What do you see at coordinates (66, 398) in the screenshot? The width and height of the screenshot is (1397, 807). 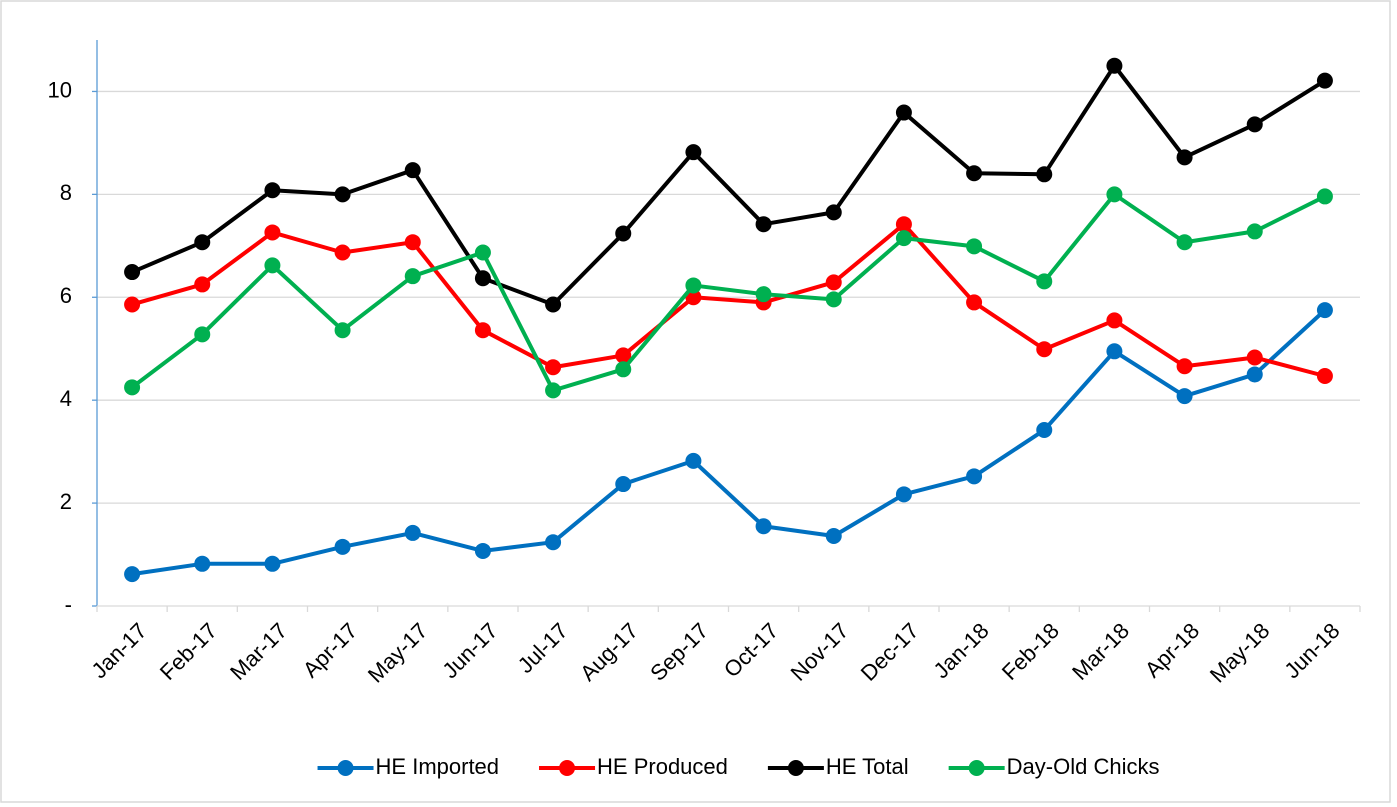 I see `y-tick-label: 4` at bounding box center [66, 398].